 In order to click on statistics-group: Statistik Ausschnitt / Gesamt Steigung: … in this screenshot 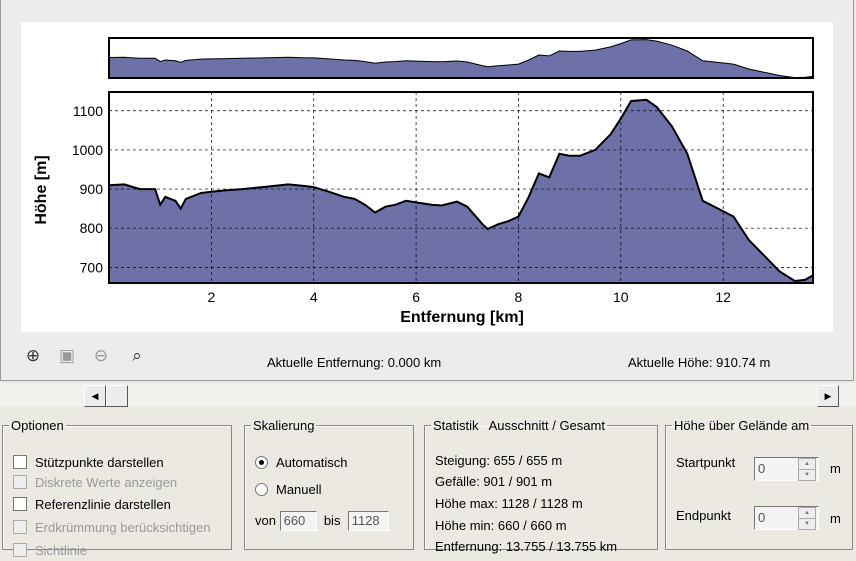, I will do `click(541, 486)`.